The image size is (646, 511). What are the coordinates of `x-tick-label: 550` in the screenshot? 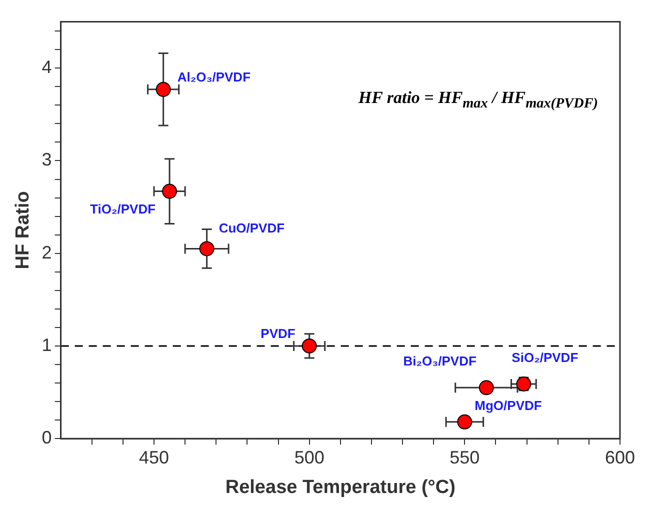 It's located at (465, 457).